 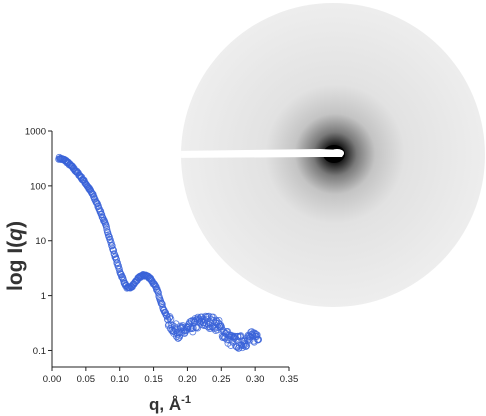 What do you see at coordinates (39, 351) in the screenshot?
I see `y-tick-label: 0.1` at bounding box center [39, 351].